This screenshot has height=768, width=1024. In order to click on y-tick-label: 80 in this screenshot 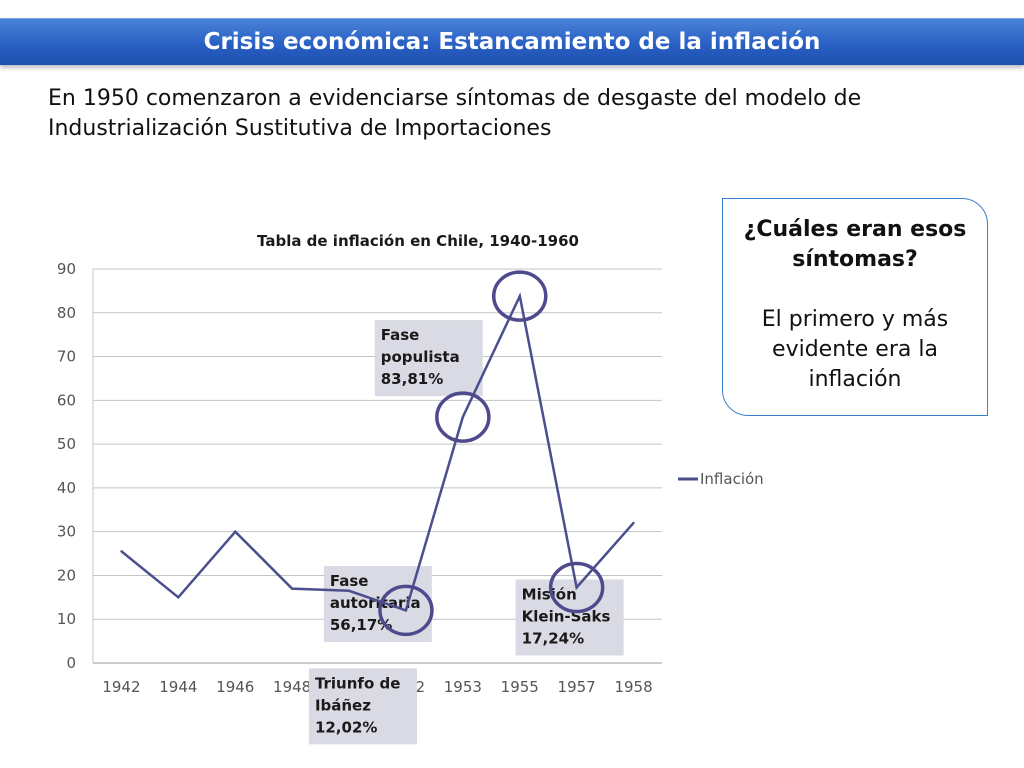, I will do `click(66, 313)`.